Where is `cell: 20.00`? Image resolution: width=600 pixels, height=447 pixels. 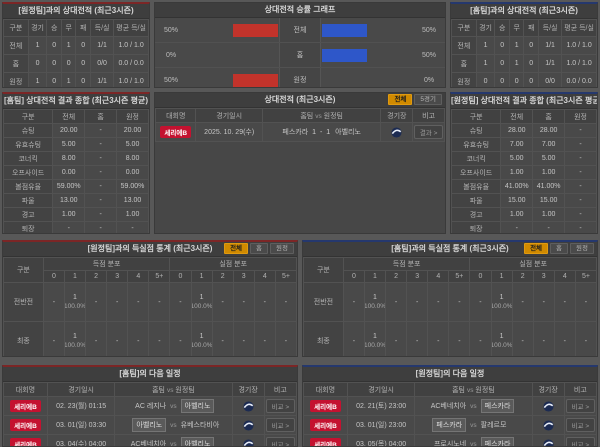
cell: 20.00 is located at coordinates (132, 130).